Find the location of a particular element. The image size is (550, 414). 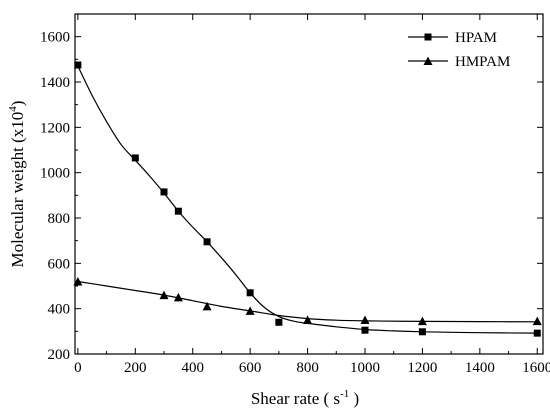

legend-marker-hmpam is located at coordinates (428, 60).